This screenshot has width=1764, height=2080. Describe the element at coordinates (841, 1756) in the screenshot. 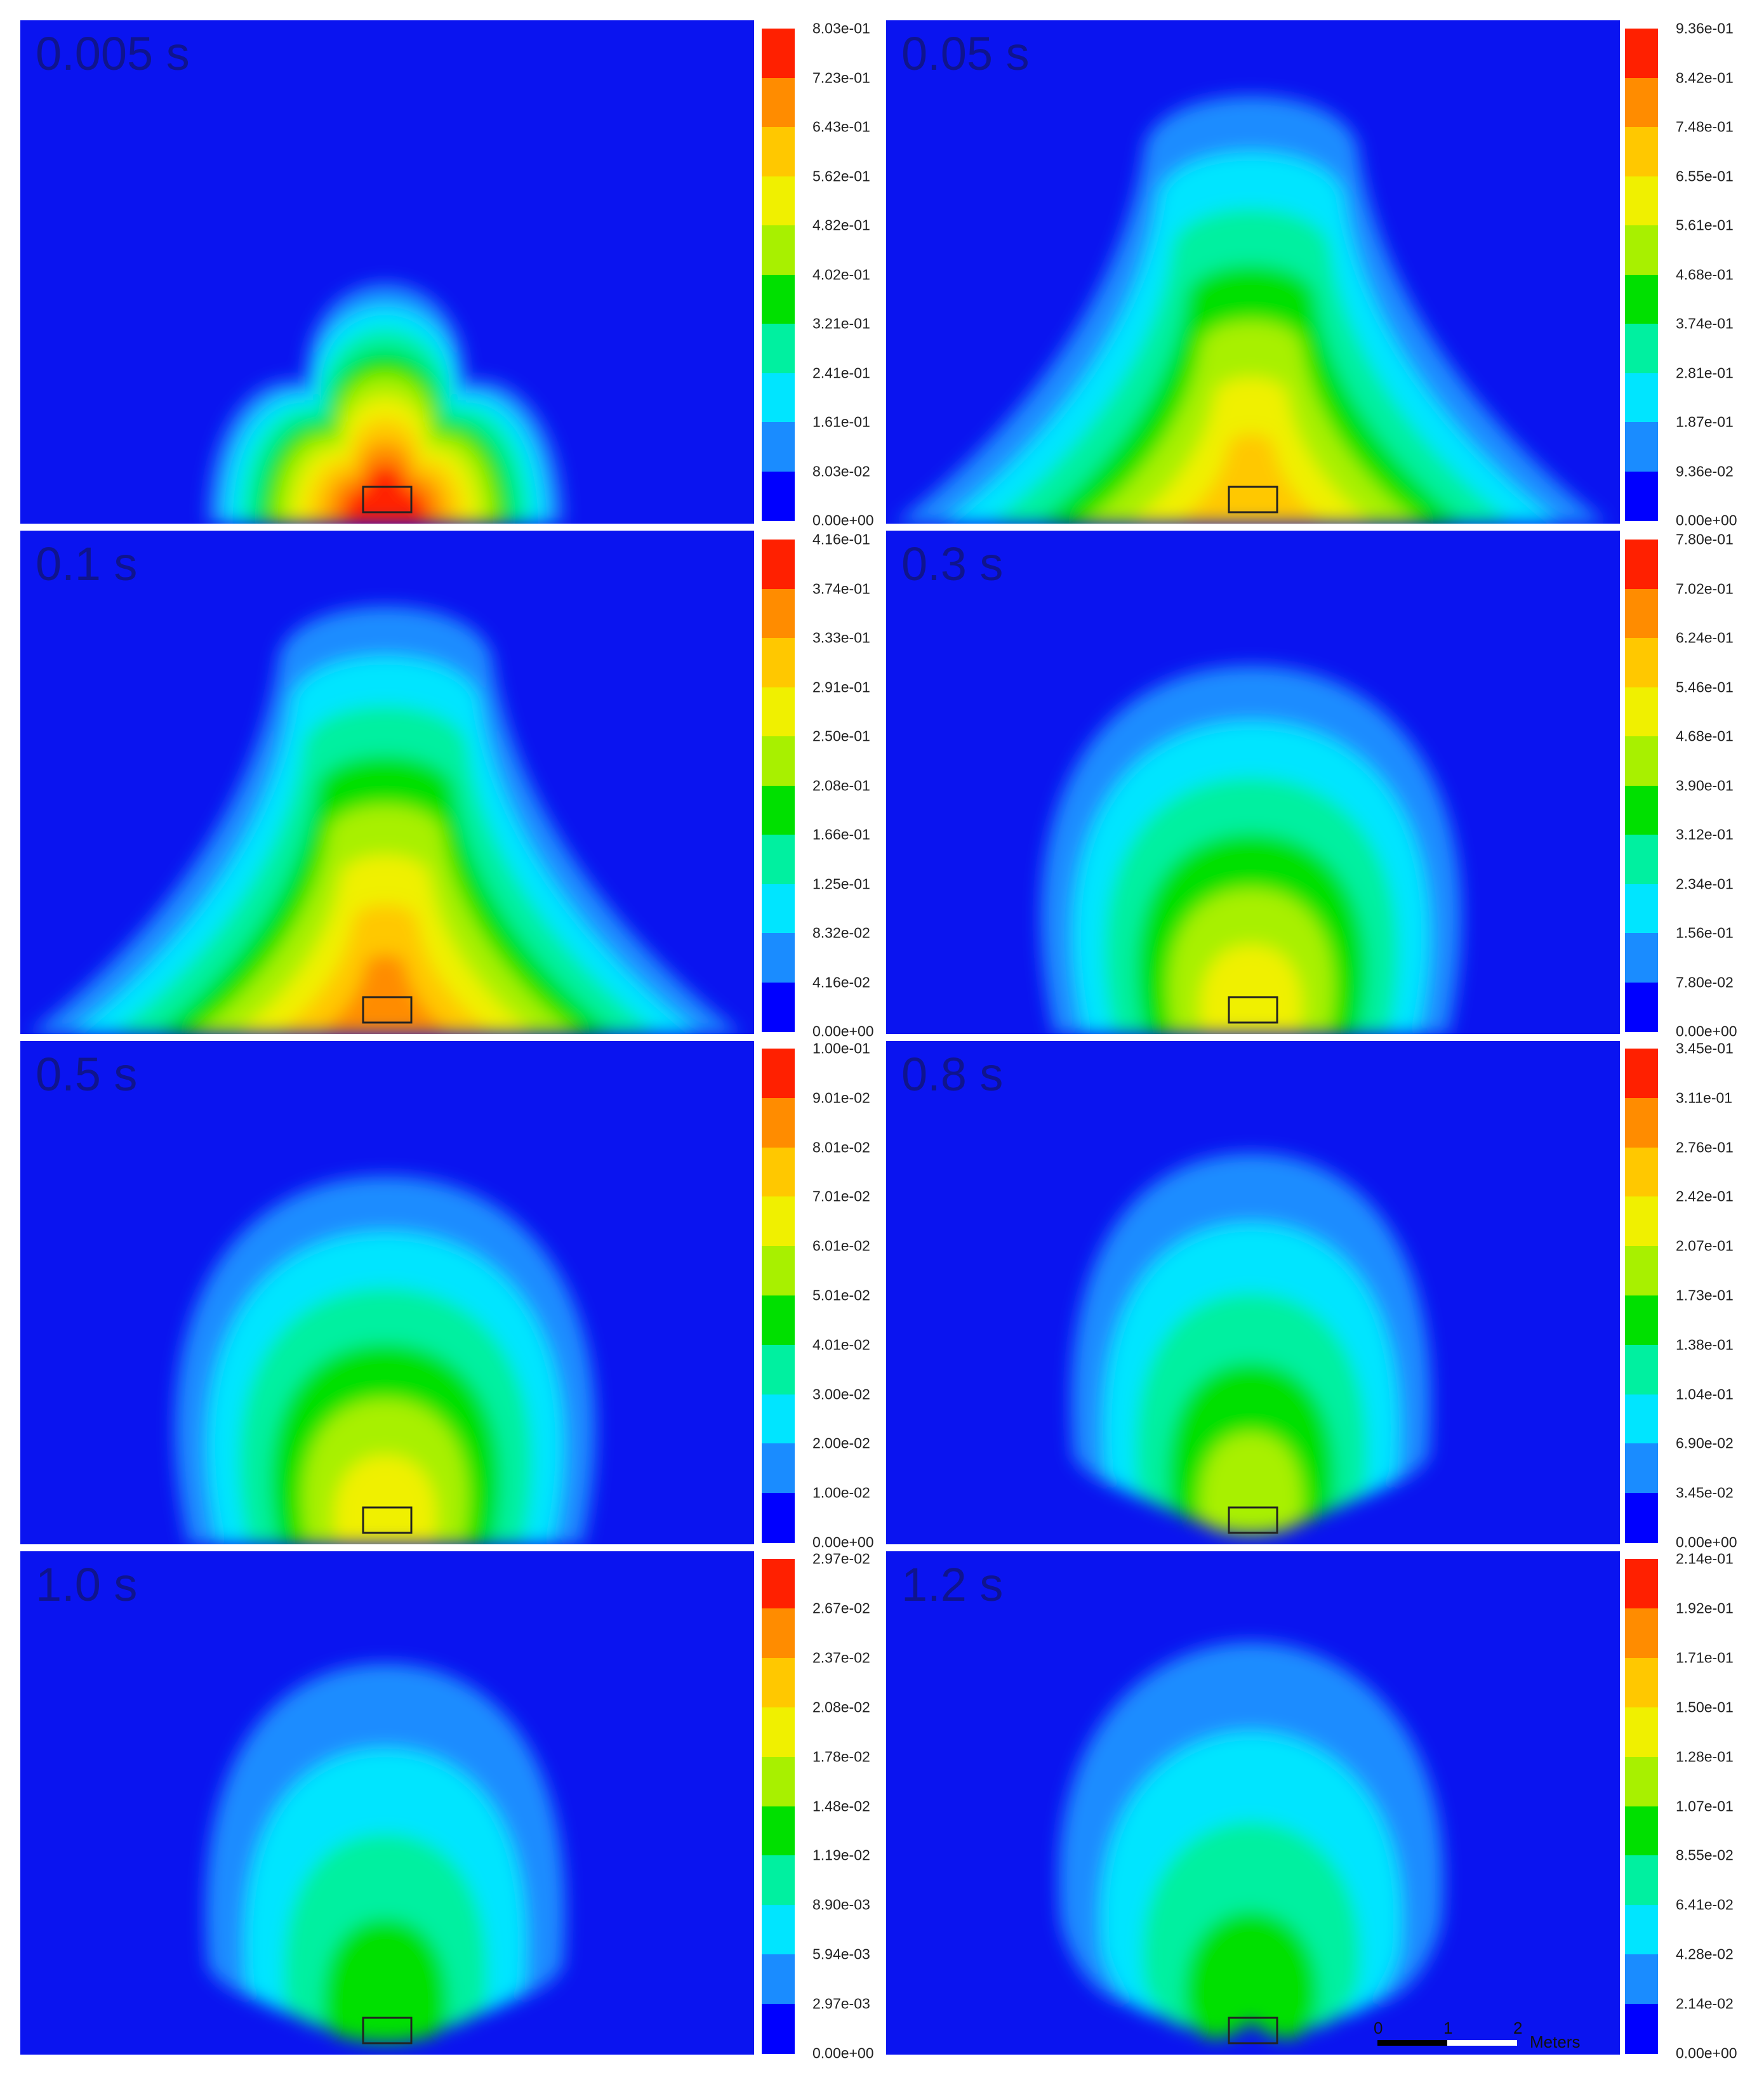

I see `colorbar-tick-label: 1.78e-02` at that location.